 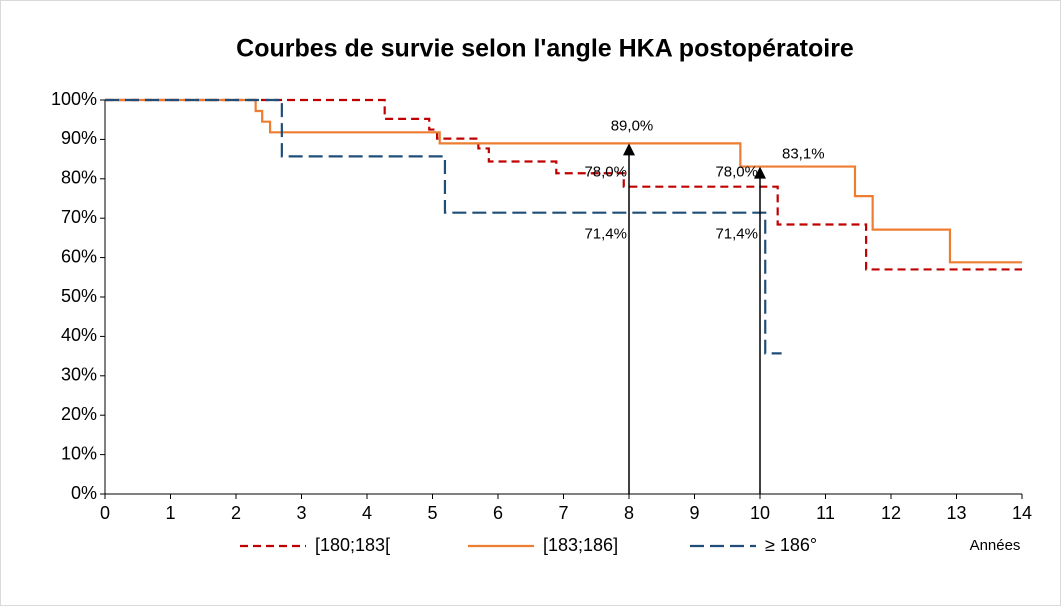 What do you see at coordinates (791, 545) in the screenshot?
I see `legend-label: ≥ 186°` at bounding box center [791, 545].